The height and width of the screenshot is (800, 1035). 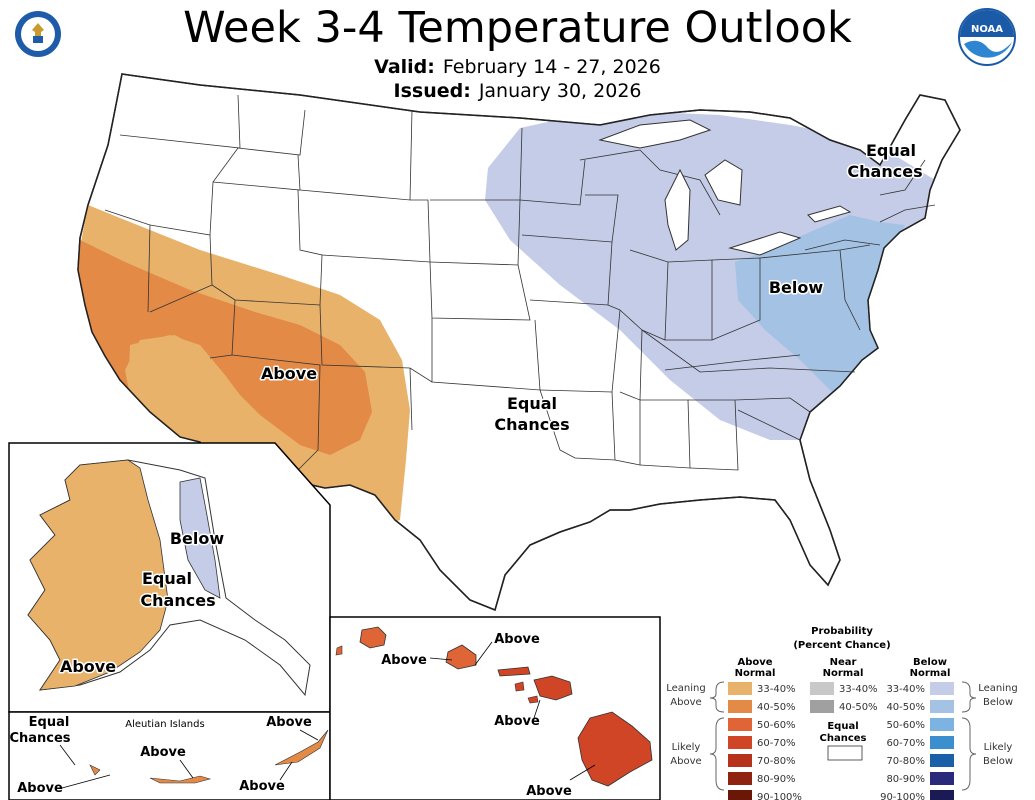 I want to click on alaska-below-region, so click(x=200, y=538).